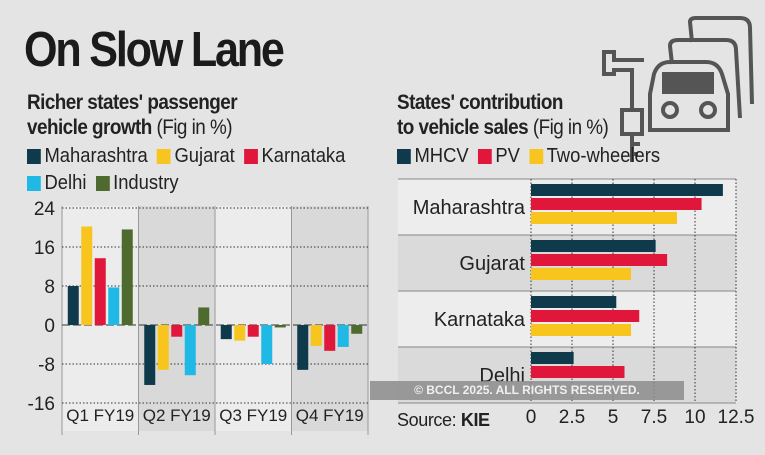  What do you see at coordinates (654, 417) in the screenshot?
I see `x-tick-label: 7.5` at bounding box center [654, 417].